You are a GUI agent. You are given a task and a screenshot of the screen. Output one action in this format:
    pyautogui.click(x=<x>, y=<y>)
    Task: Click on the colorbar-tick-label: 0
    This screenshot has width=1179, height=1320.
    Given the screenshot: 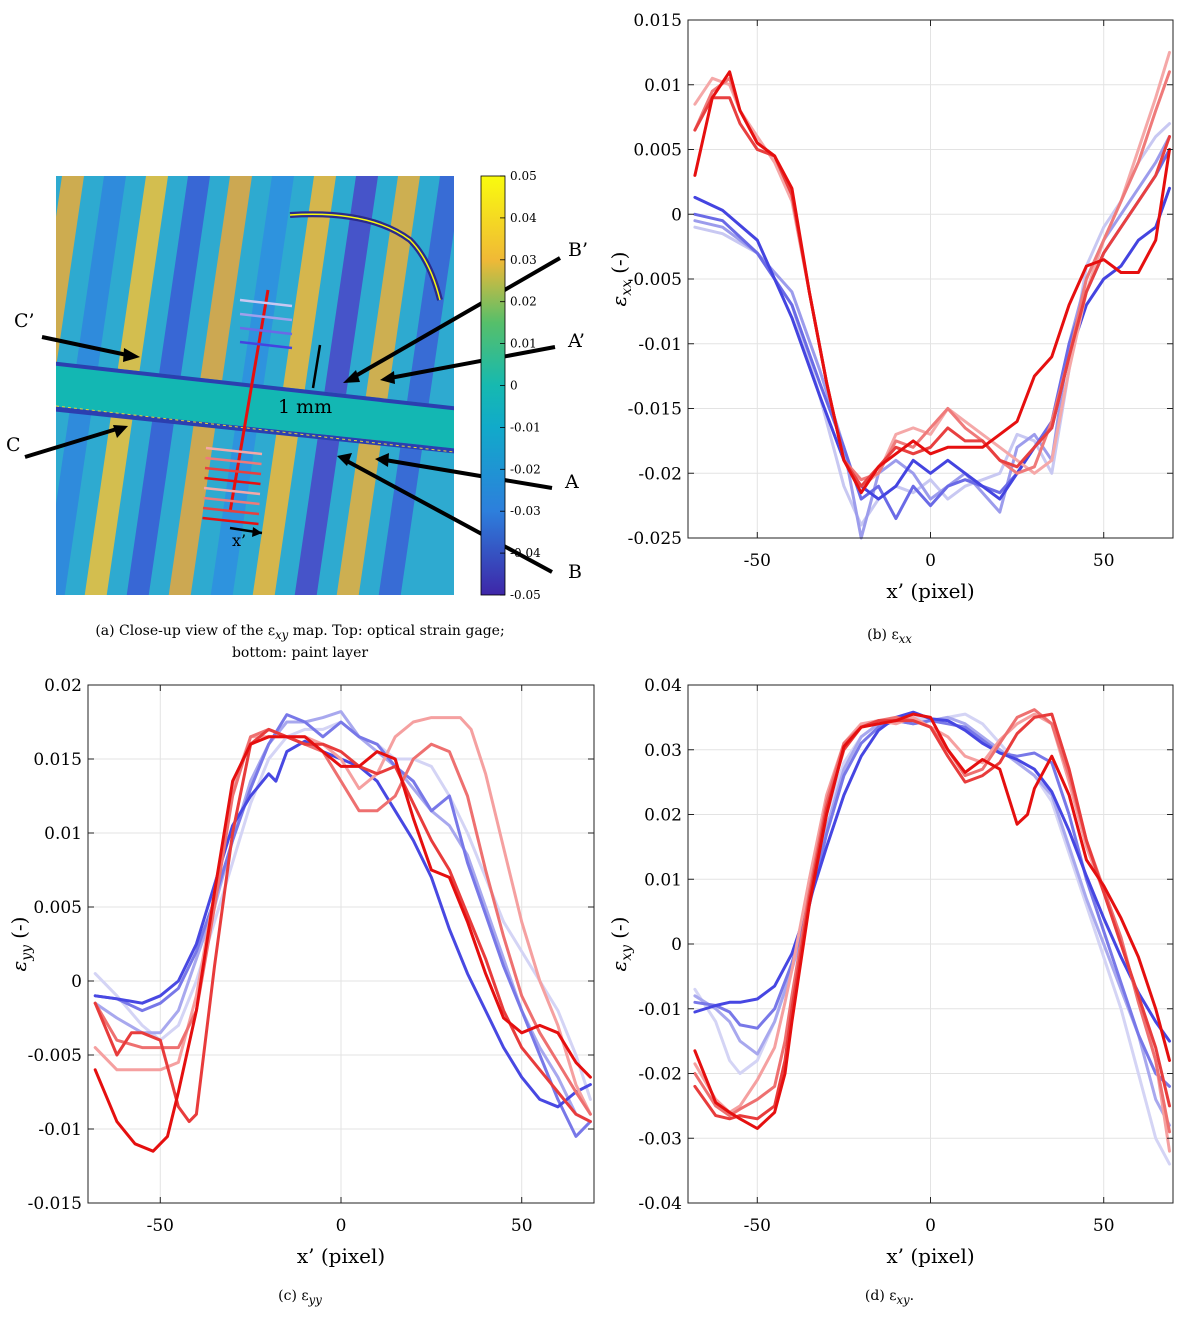 What is the action you would take?
    pyautogui.click(x=514, y=386)
    